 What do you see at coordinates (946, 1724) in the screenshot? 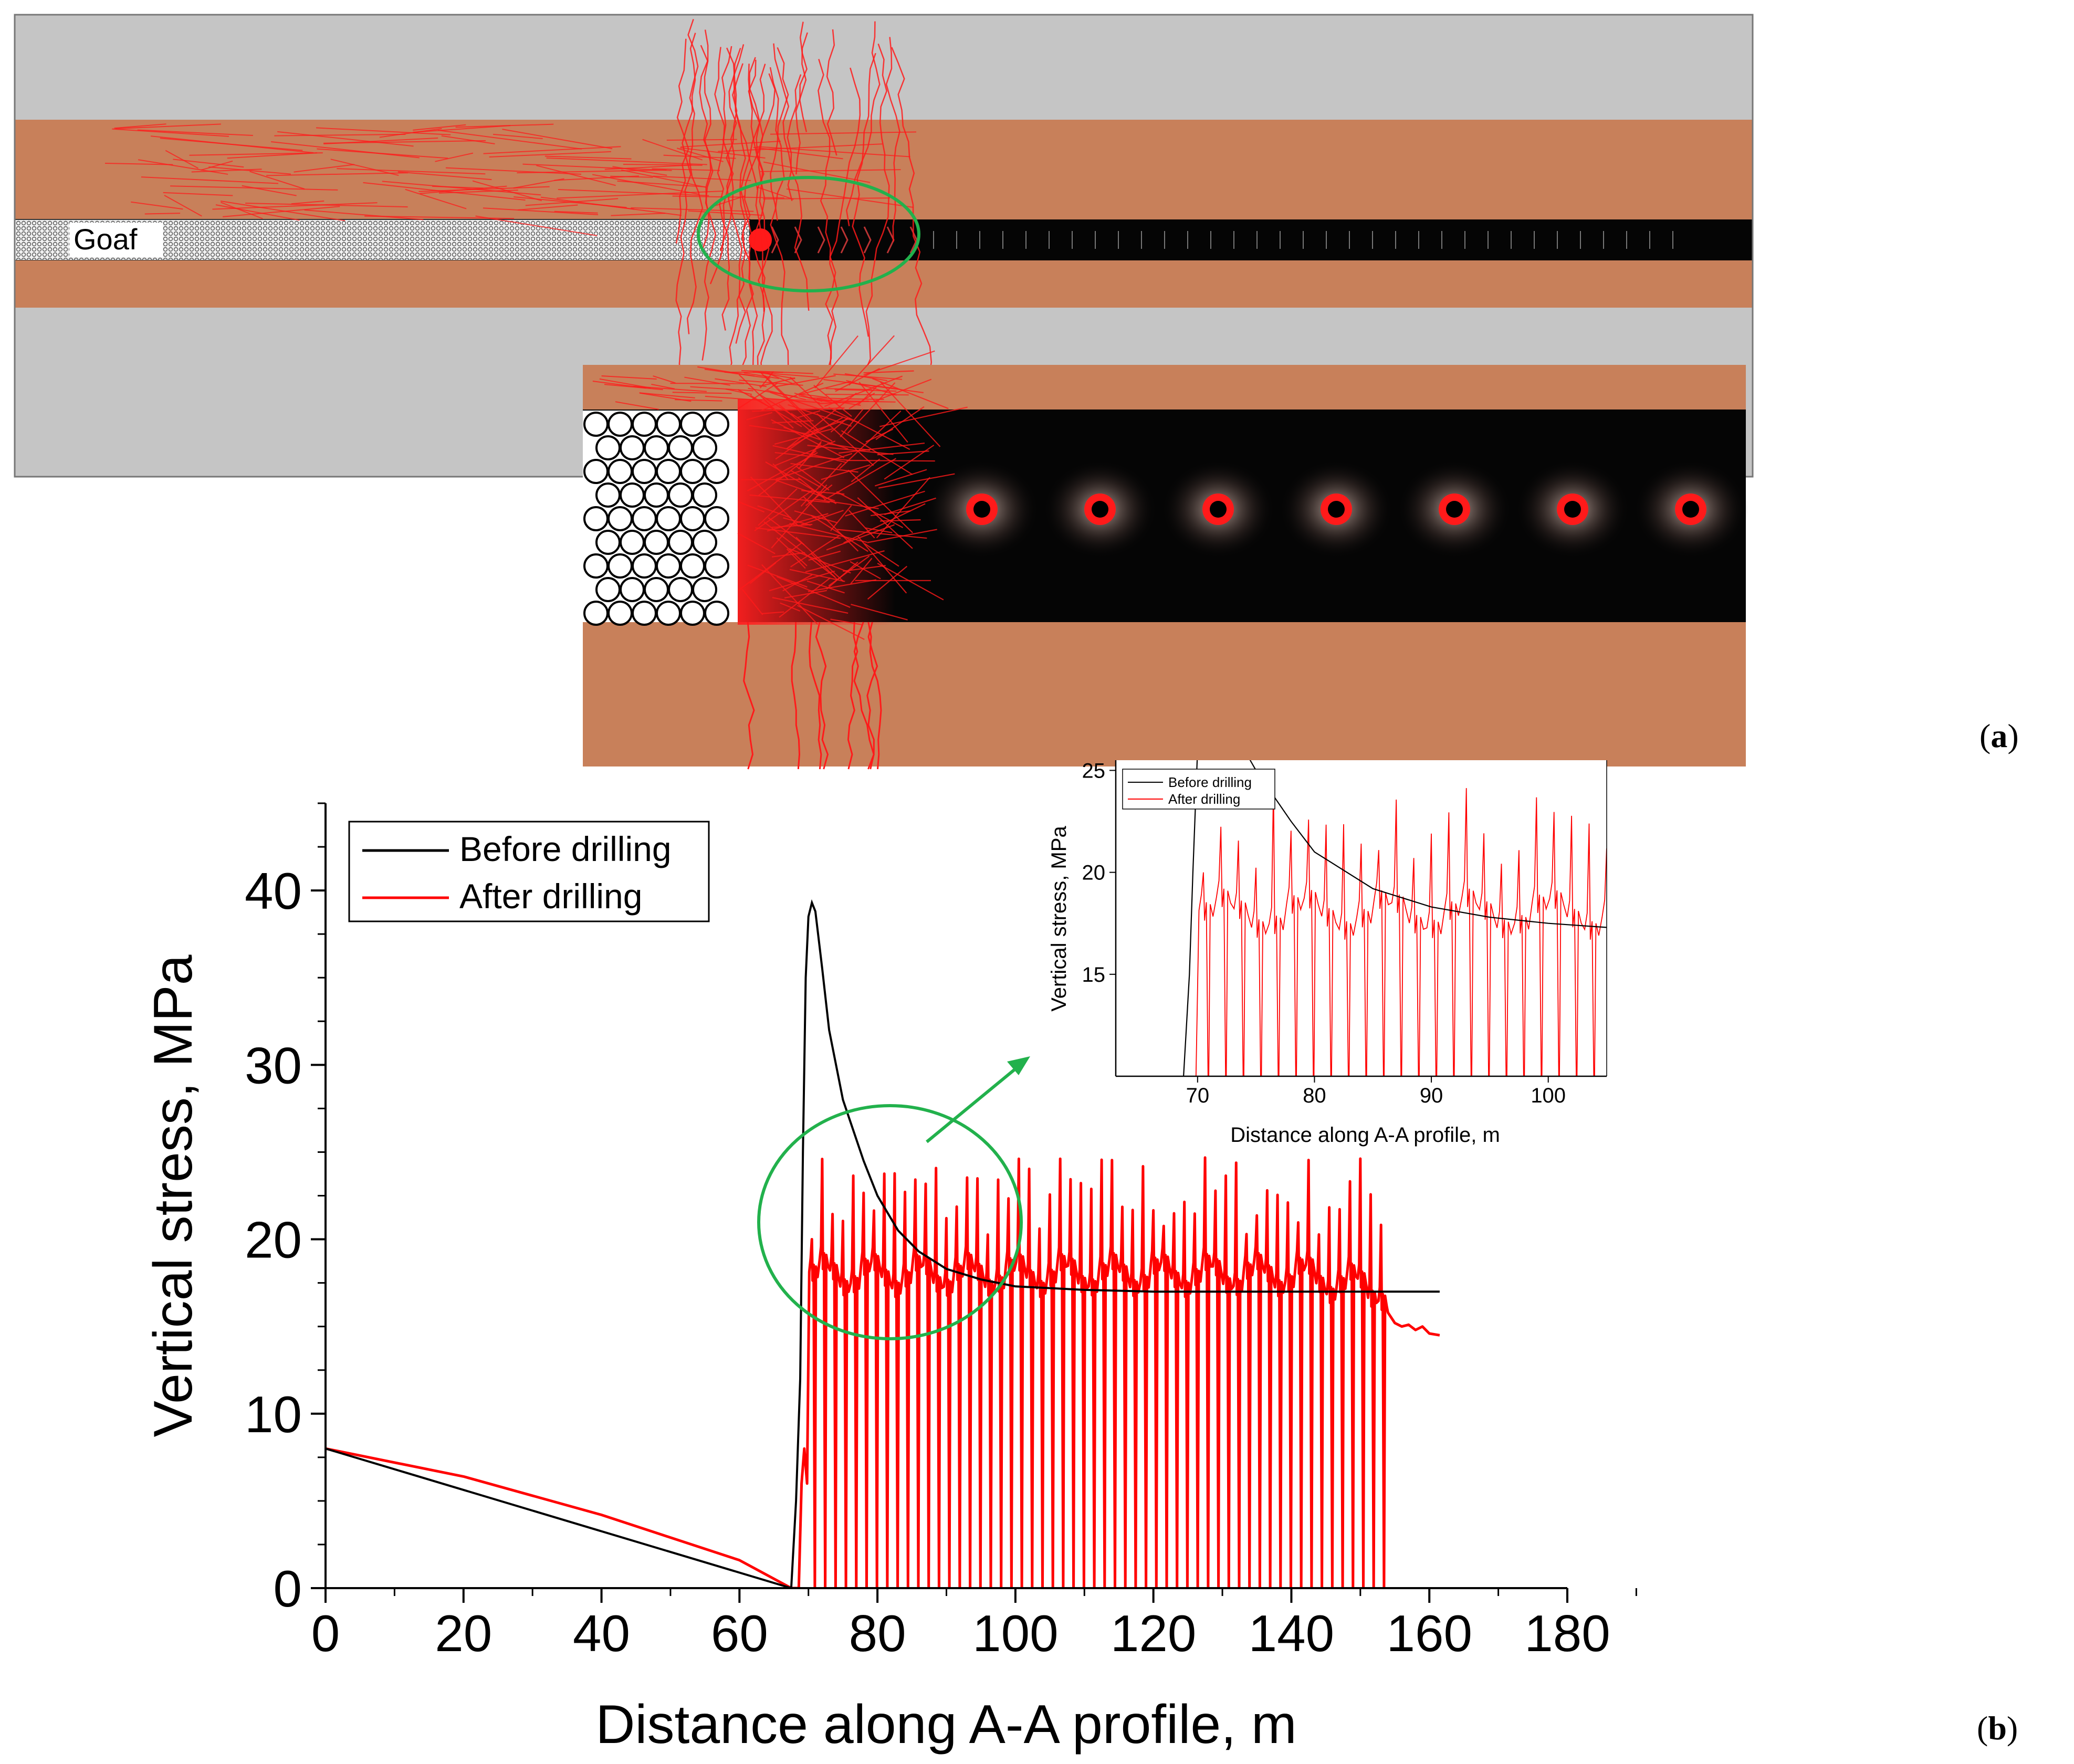
I see `x-axis-label: Distance along A-A profile, m` at bounding box center [946, 1724].